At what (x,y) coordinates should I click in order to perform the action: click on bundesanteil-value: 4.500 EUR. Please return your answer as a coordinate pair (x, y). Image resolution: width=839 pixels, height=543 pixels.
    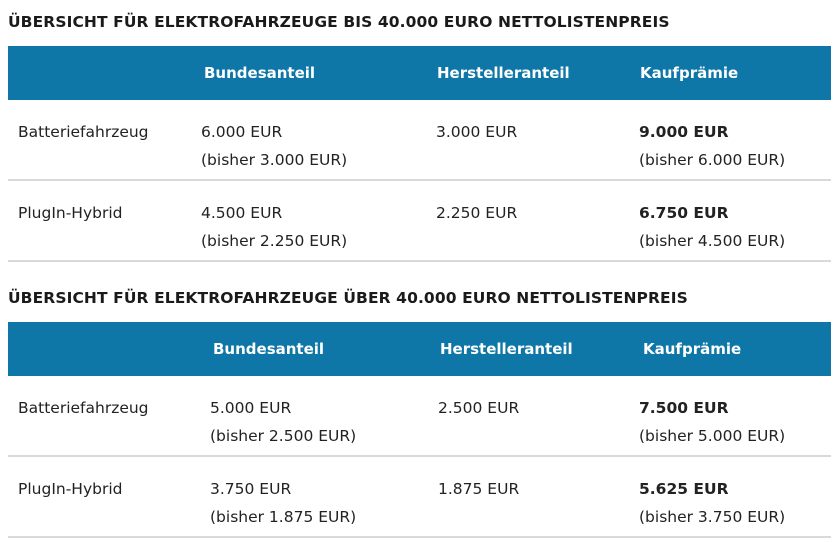
    Looking at the image, I should click on (242, 213).